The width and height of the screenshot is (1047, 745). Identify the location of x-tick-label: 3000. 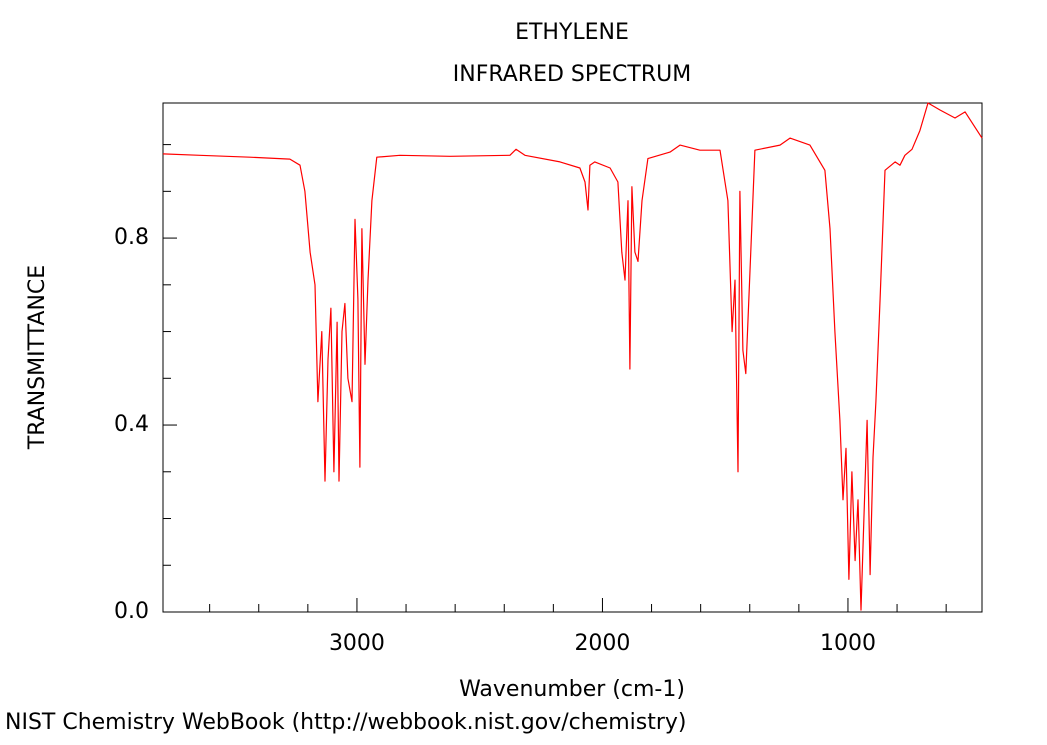
(357, 643).